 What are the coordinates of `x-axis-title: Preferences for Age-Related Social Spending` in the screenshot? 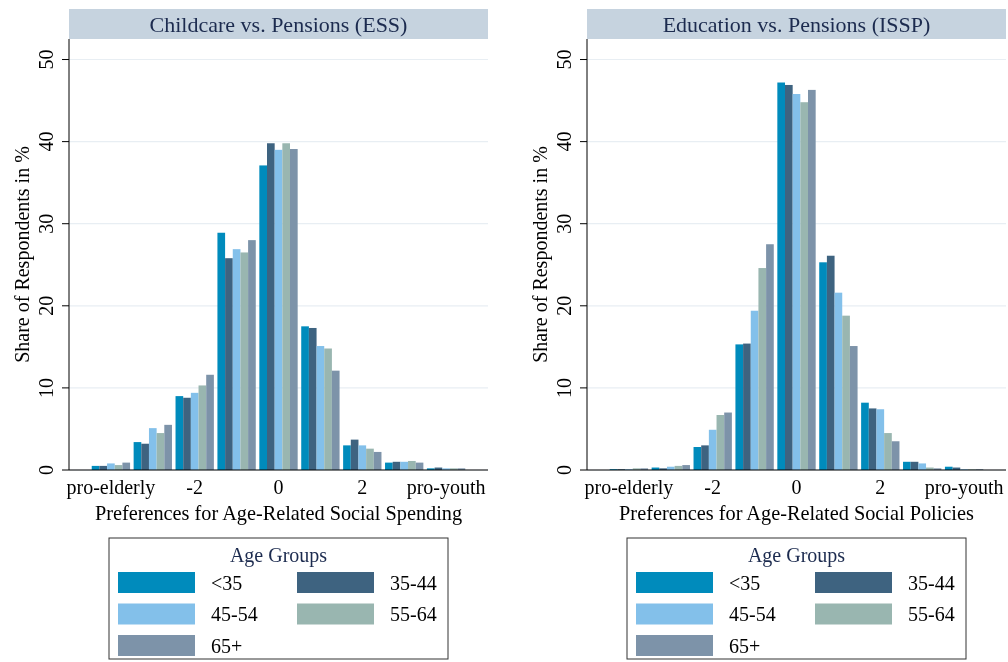 It's located at (278, 513).